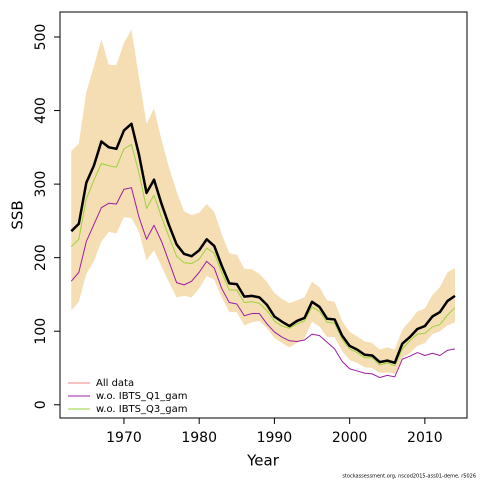 This screenshot has width=480, height=480. What do you see at coordinates (141, 396) in the screenshot?
I see `legend-label: w.o. IBTS_Q1_gam` at bounding box center [141, 396].